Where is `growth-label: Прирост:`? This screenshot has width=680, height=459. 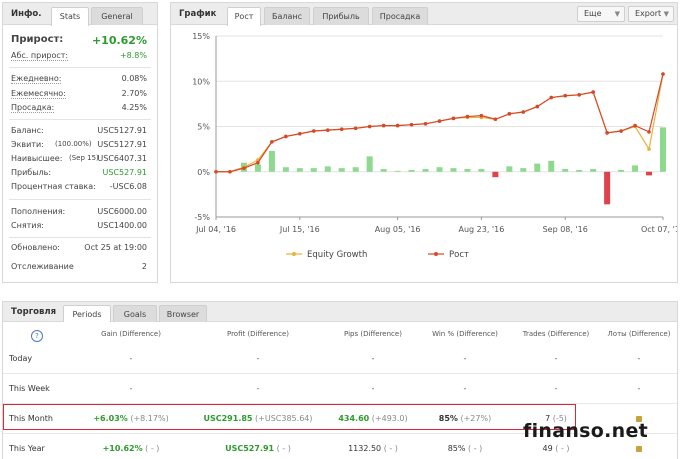
growth-label: Прирост: is located at coordinates (37, 39).